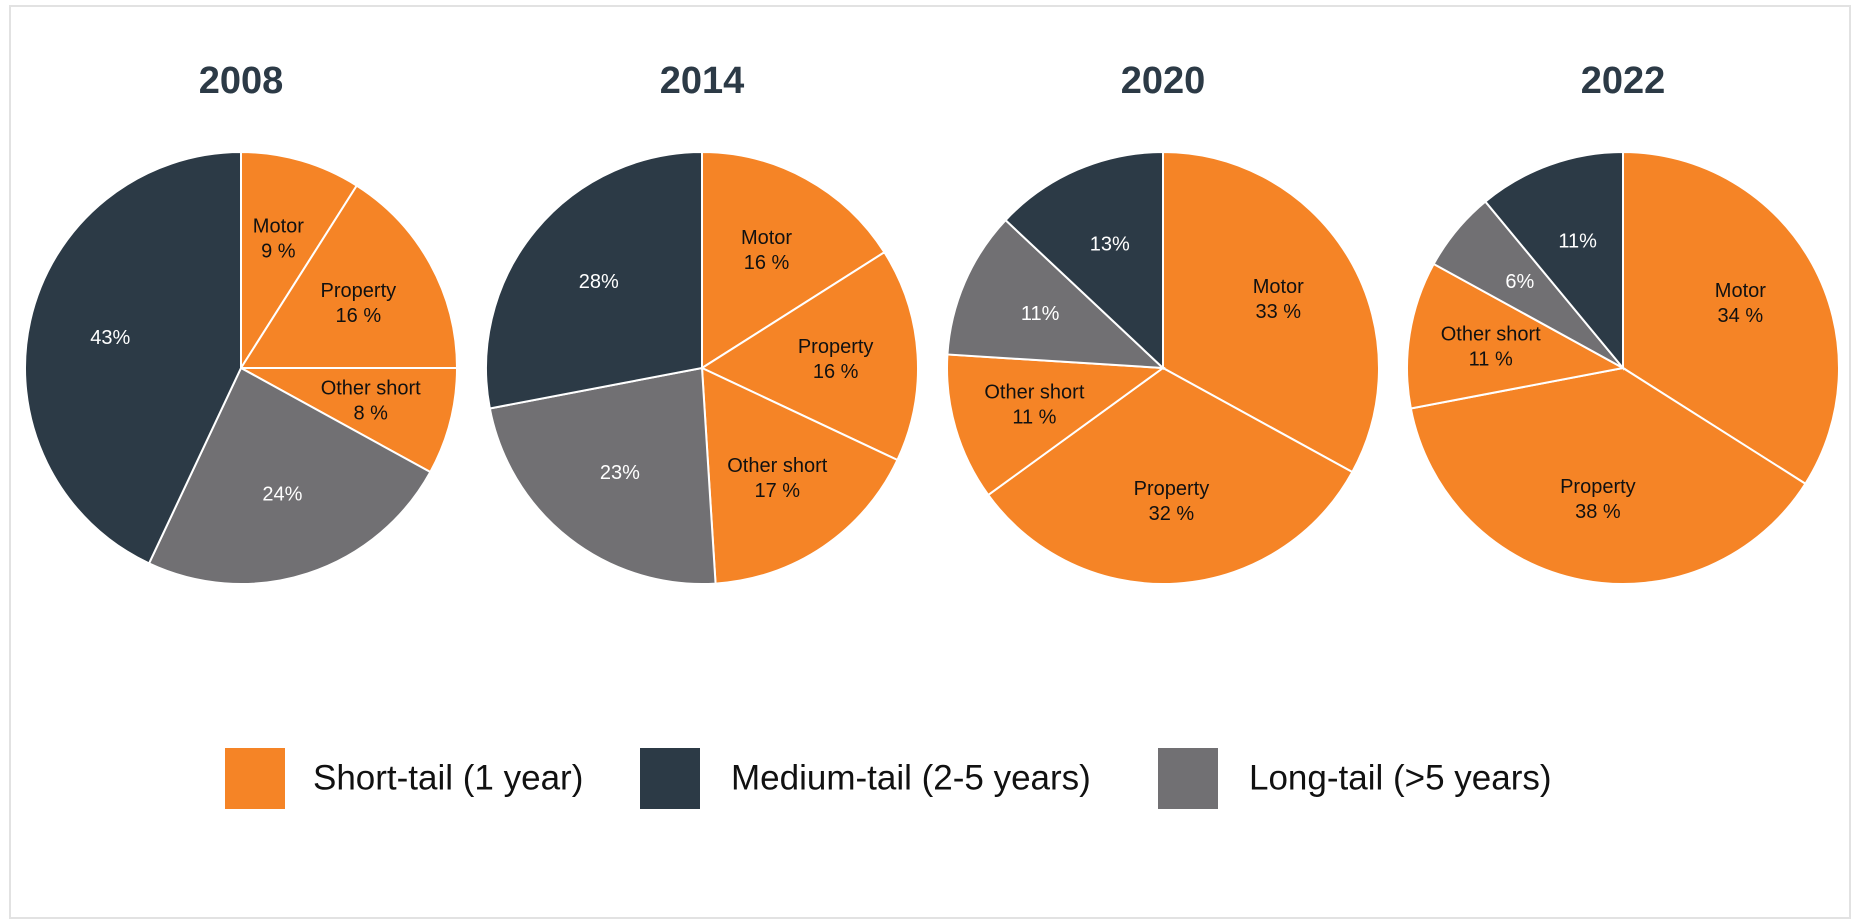 This screenshot has width=1855, height=919. I want to click on pie-title: 2014, so click(702, 81).